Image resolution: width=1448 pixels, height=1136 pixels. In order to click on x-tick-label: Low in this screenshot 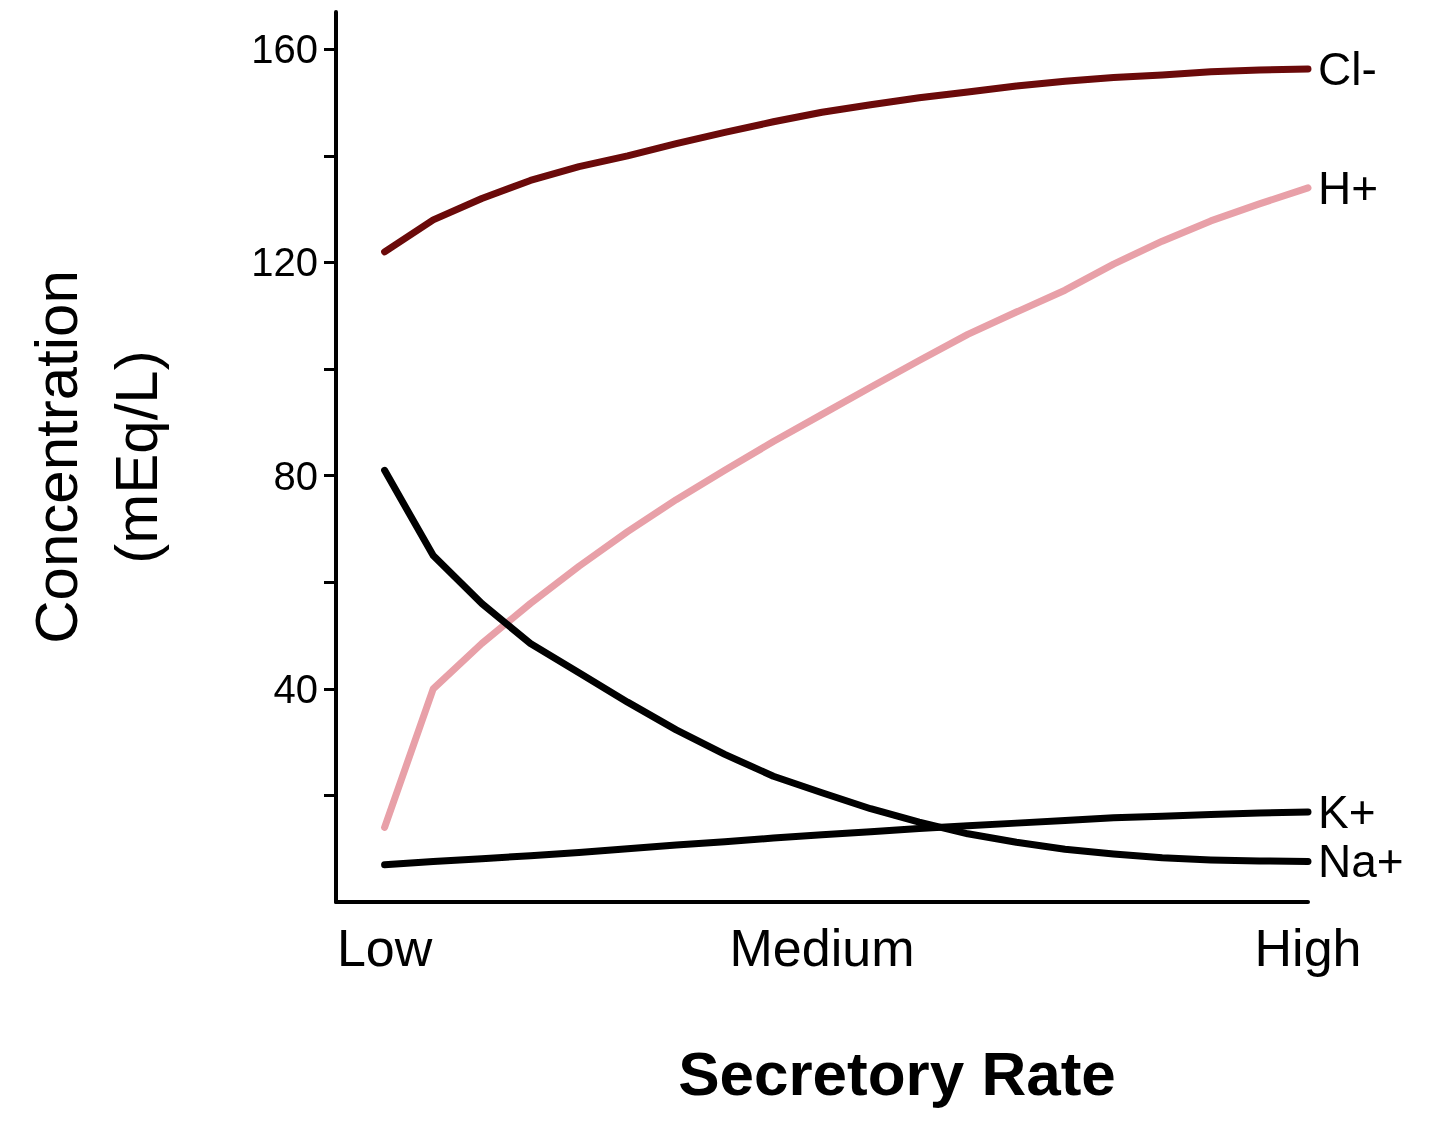, I will do `click(384, 948)`.